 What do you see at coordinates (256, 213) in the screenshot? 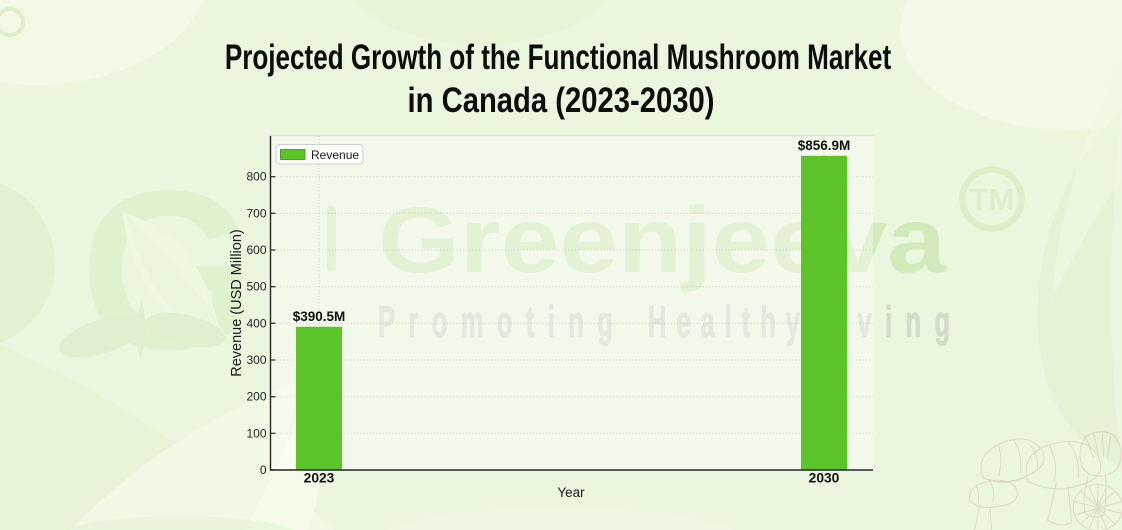
I see `svg-text: 700` at bounding box center [256, 213].